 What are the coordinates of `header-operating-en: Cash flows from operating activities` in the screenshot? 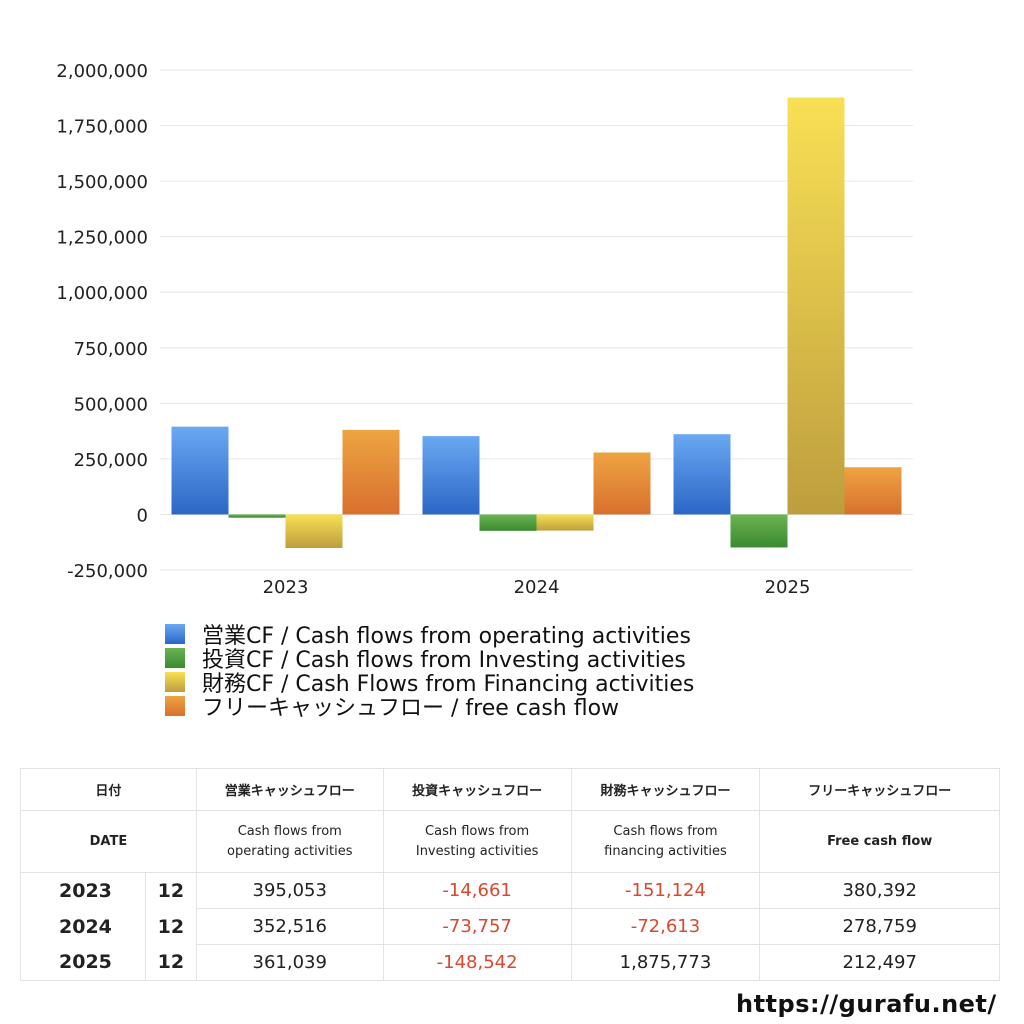 It's located at (289, 841).